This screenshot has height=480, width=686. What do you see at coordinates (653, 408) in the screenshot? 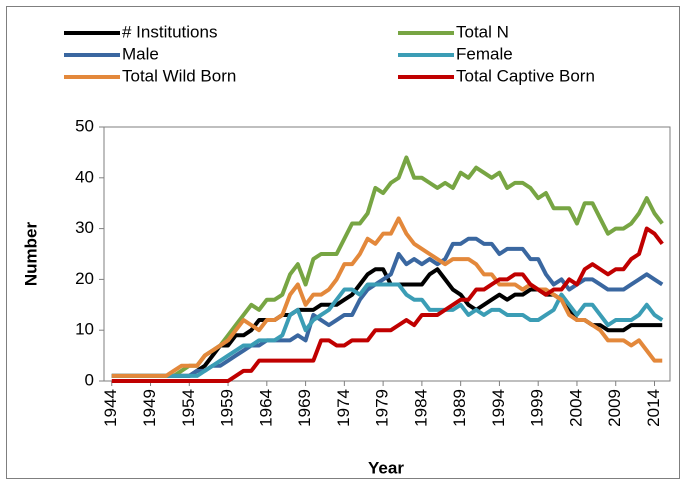
I see `x-tick-label: 2014` at bounding box center [653, 408].